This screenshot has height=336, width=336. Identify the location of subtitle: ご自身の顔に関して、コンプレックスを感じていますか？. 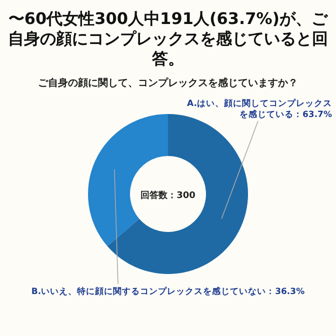
(168, 83).